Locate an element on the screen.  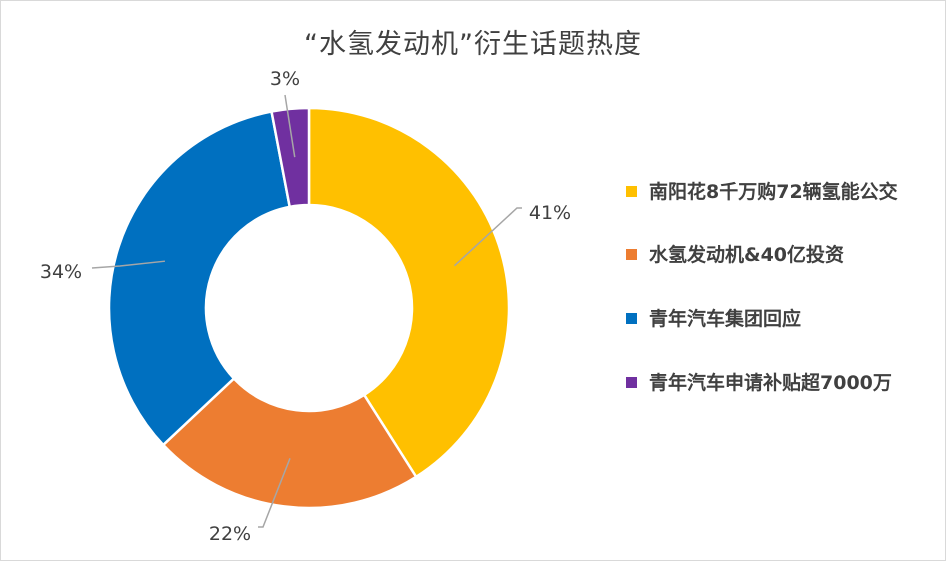
data-label-2: 22% is located at coordinates (230, 534).